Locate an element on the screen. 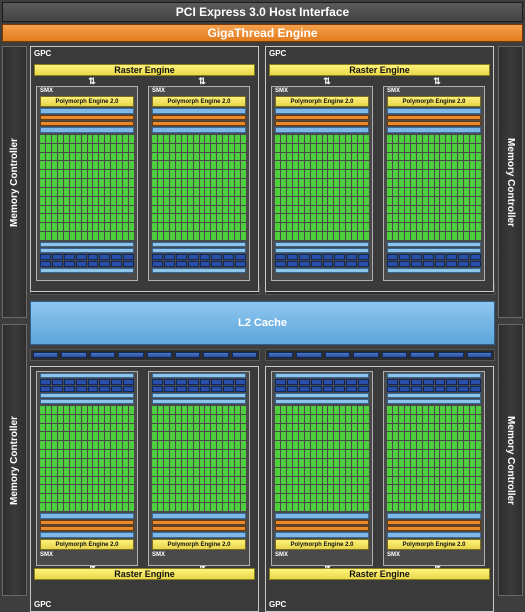  polymorph-engine: Polymorph Engine 2.0 is located at coordinates (199, 544).